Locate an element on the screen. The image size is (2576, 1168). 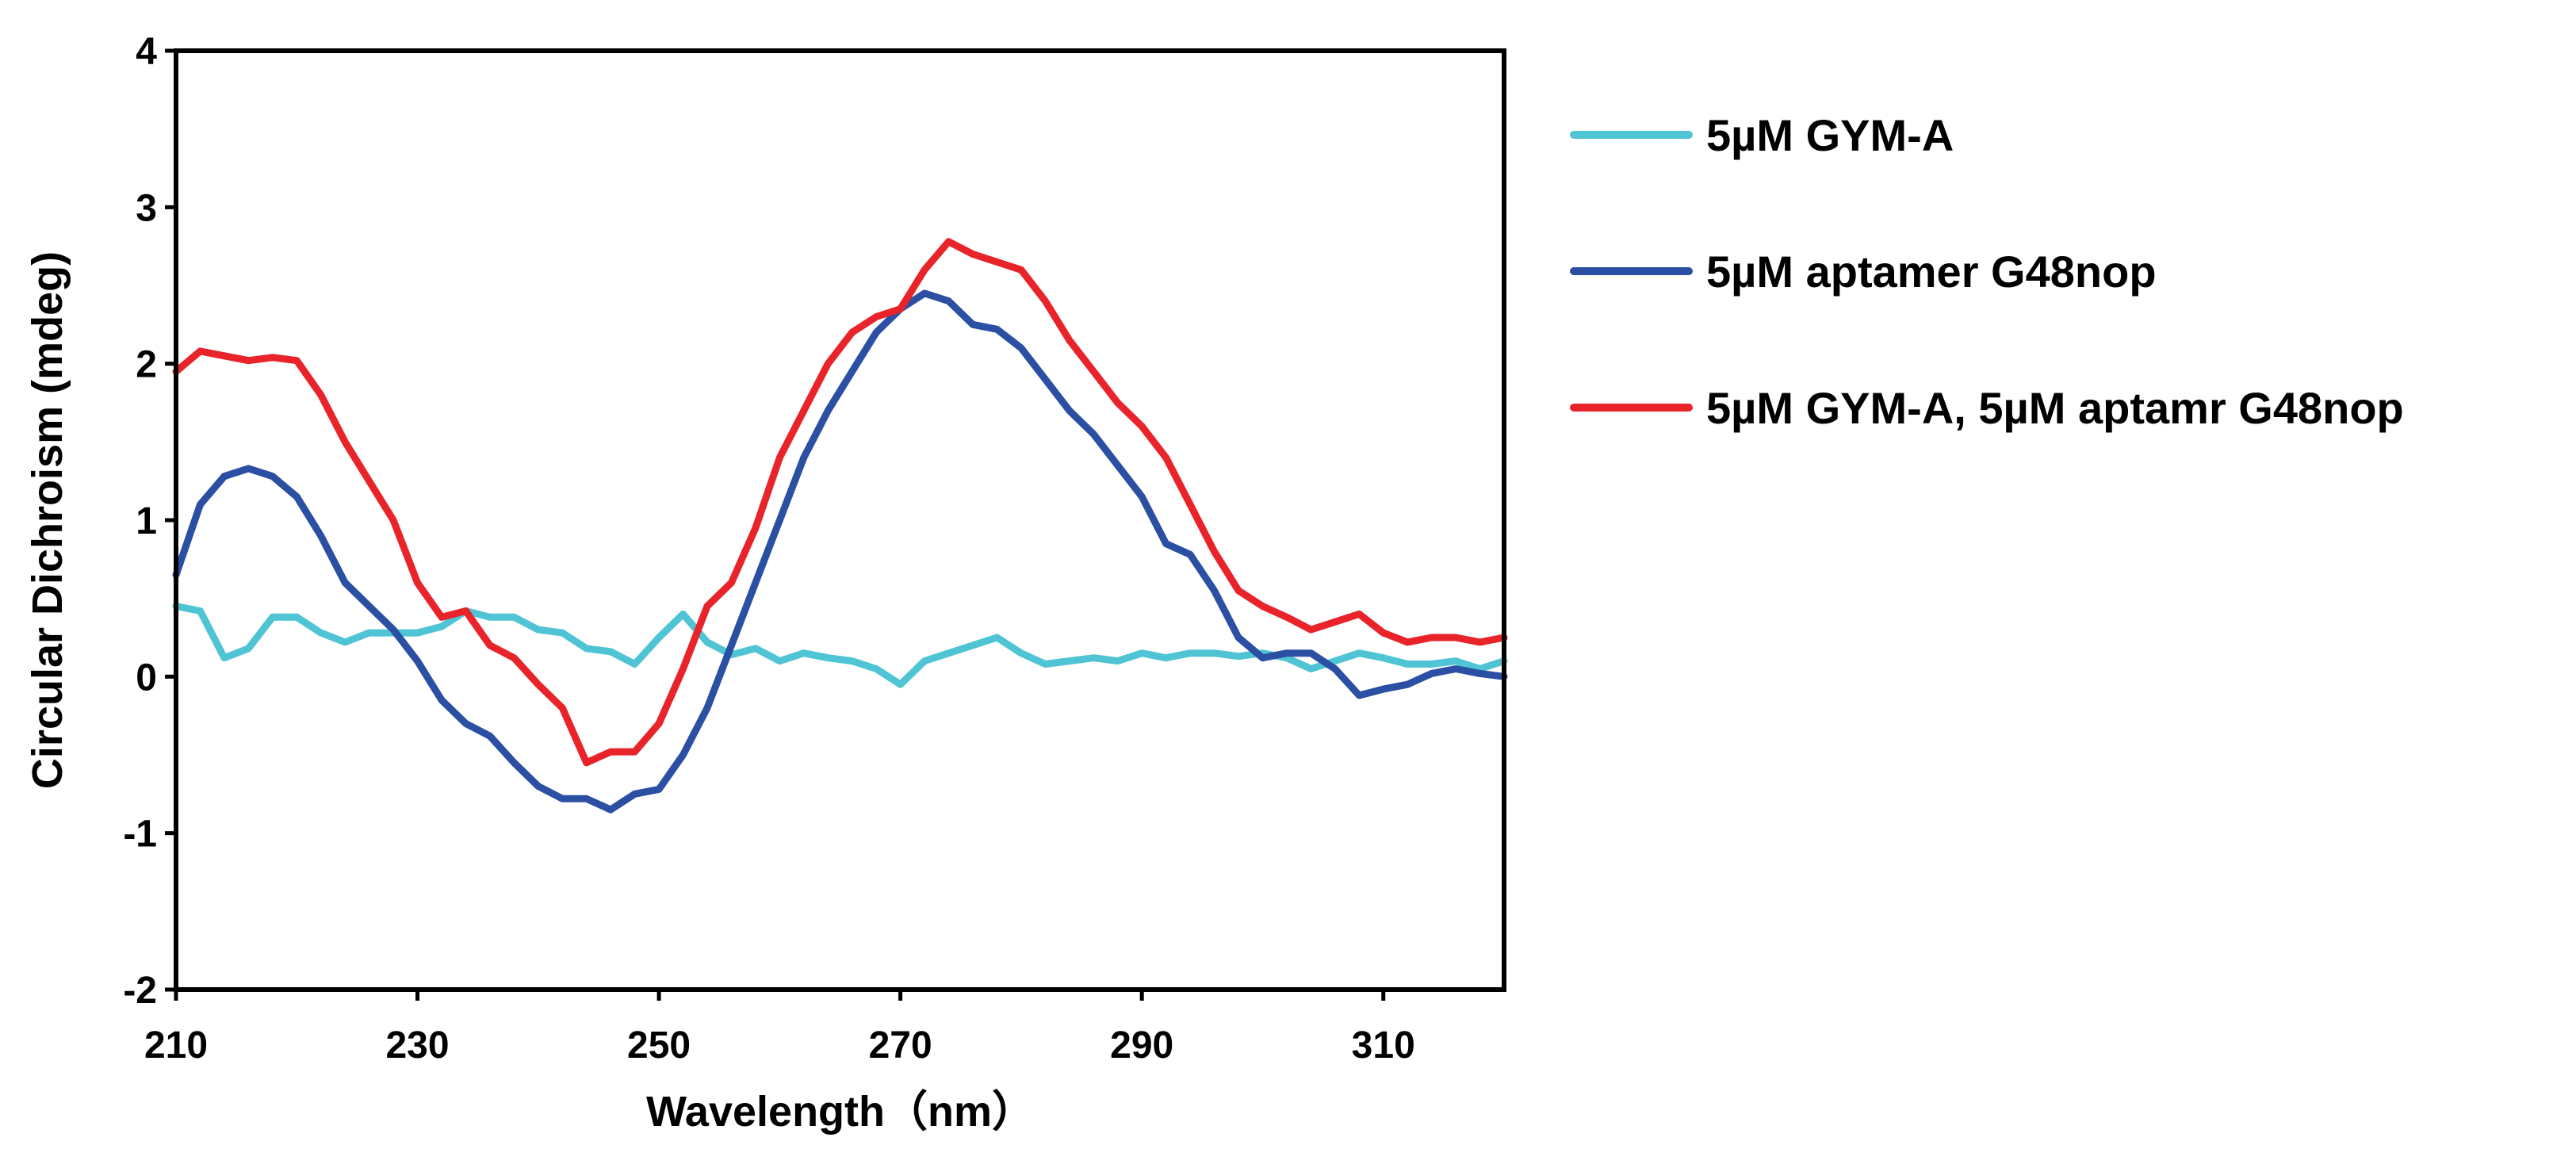
x-axis: 210 230 250 270 290 310 is located at coordinates (779, 1028).